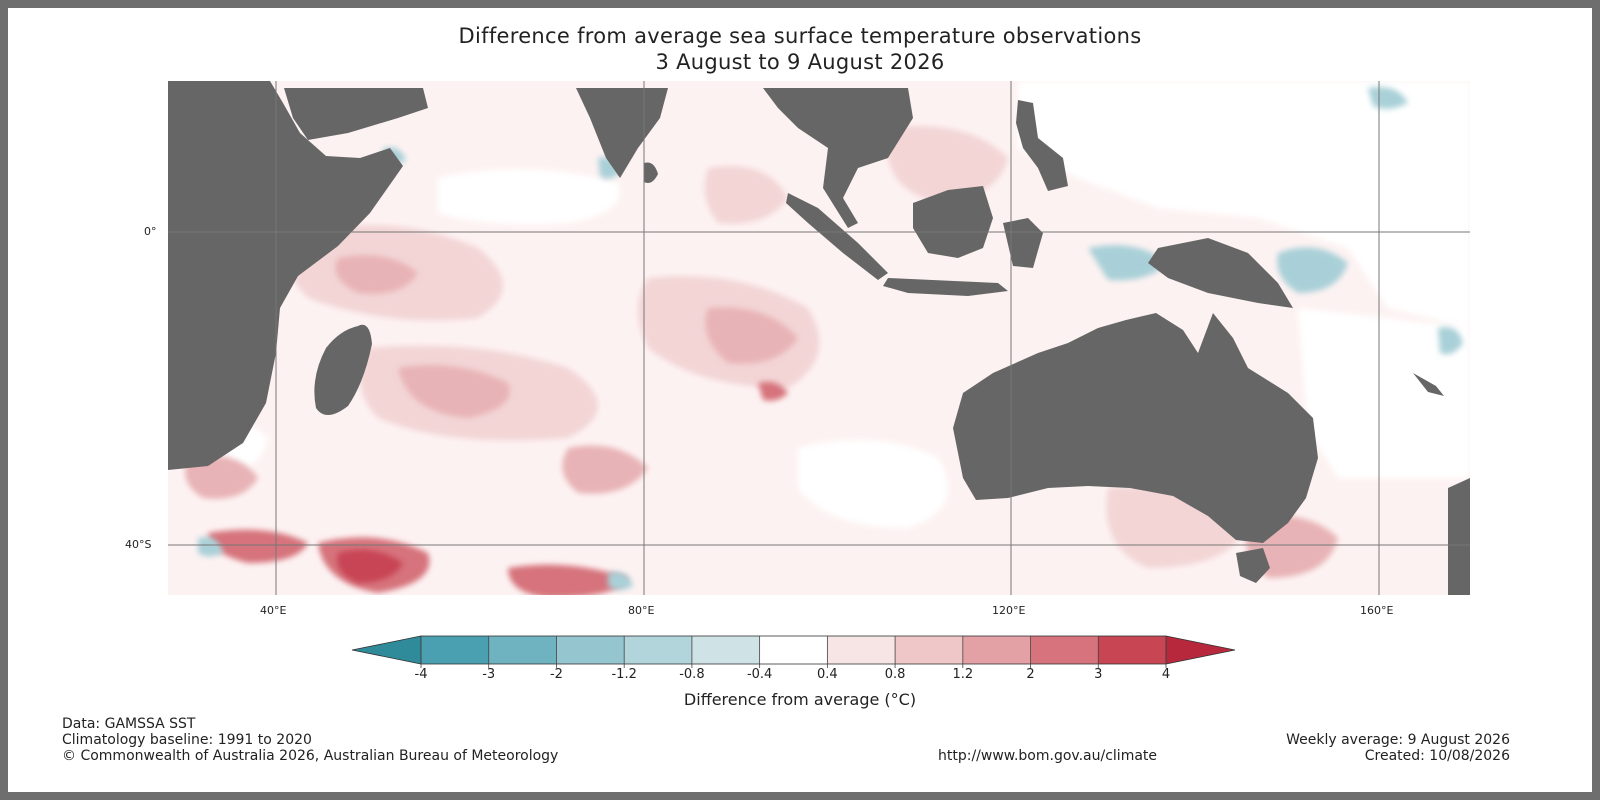  I want to click on land-southeast-asia, so click(838, 158).